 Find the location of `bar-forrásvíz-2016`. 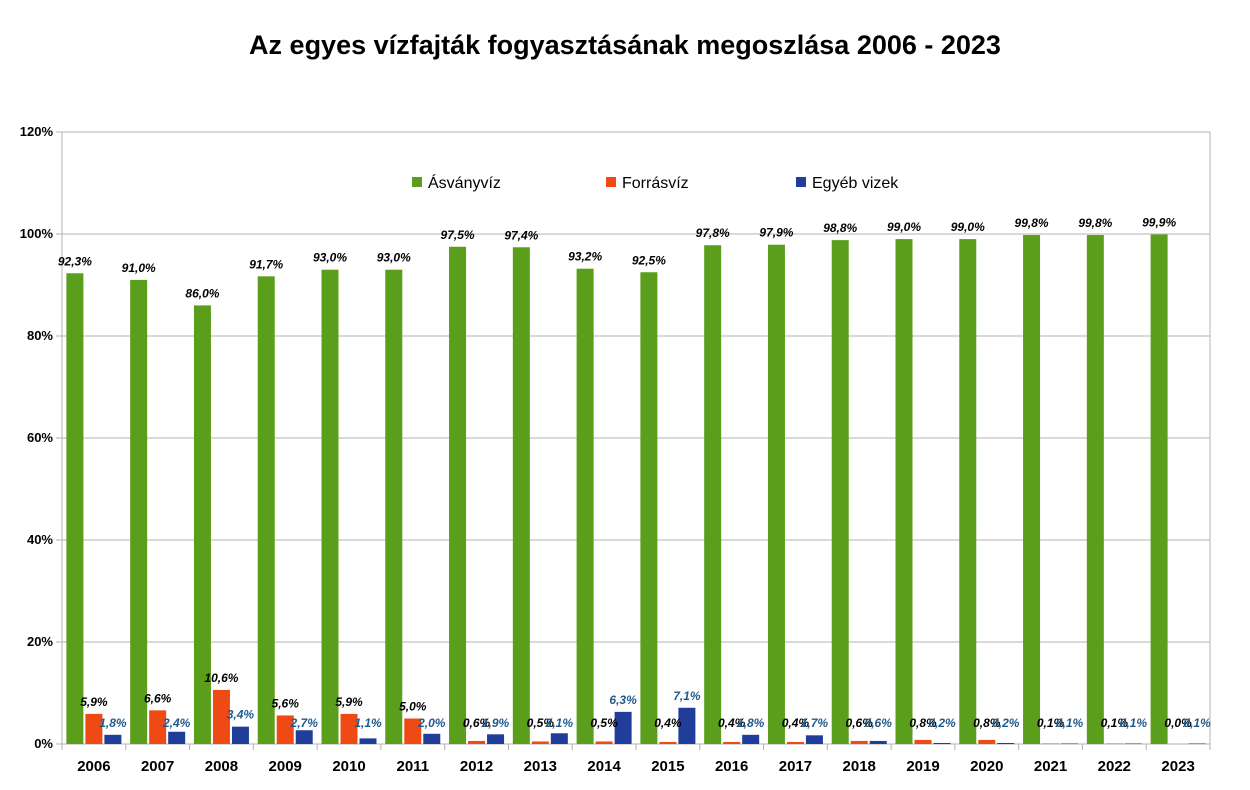

bar-forrásvíz-2016 is located at coordinates (732, 742).